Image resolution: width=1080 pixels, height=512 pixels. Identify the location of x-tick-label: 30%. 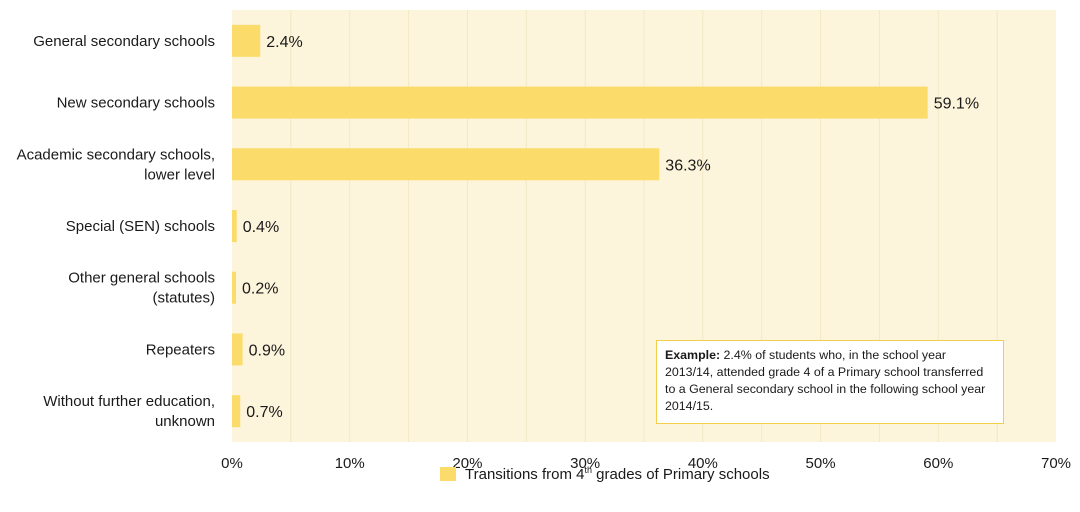
(585, 463).